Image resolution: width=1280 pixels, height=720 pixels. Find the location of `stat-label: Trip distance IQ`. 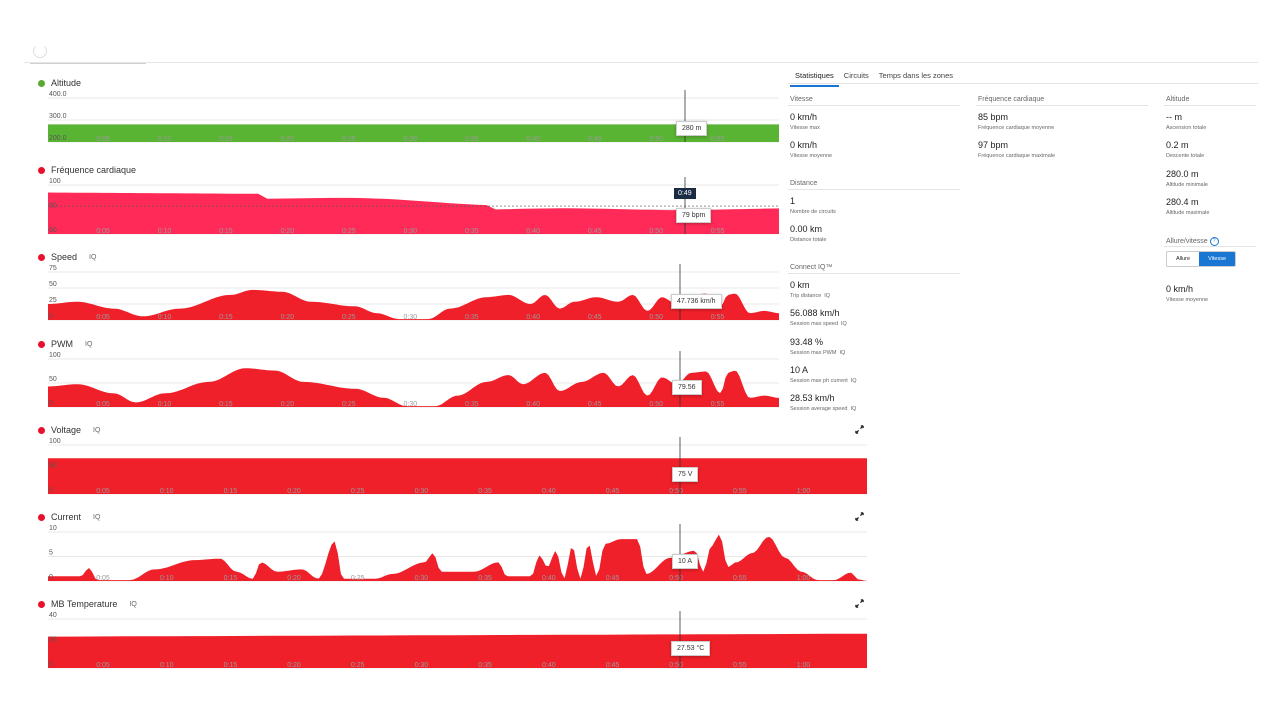

stat-label: Trip distance IQ is located at coordinates (810, 296).